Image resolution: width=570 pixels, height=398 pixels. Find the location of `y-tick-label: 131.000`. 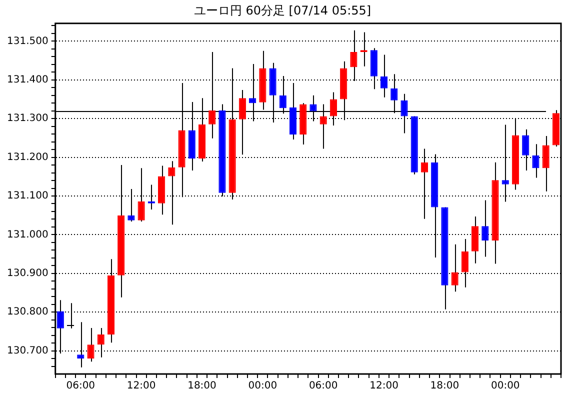

y-tick-label: 131.000 is located at coordinates (27, 234).